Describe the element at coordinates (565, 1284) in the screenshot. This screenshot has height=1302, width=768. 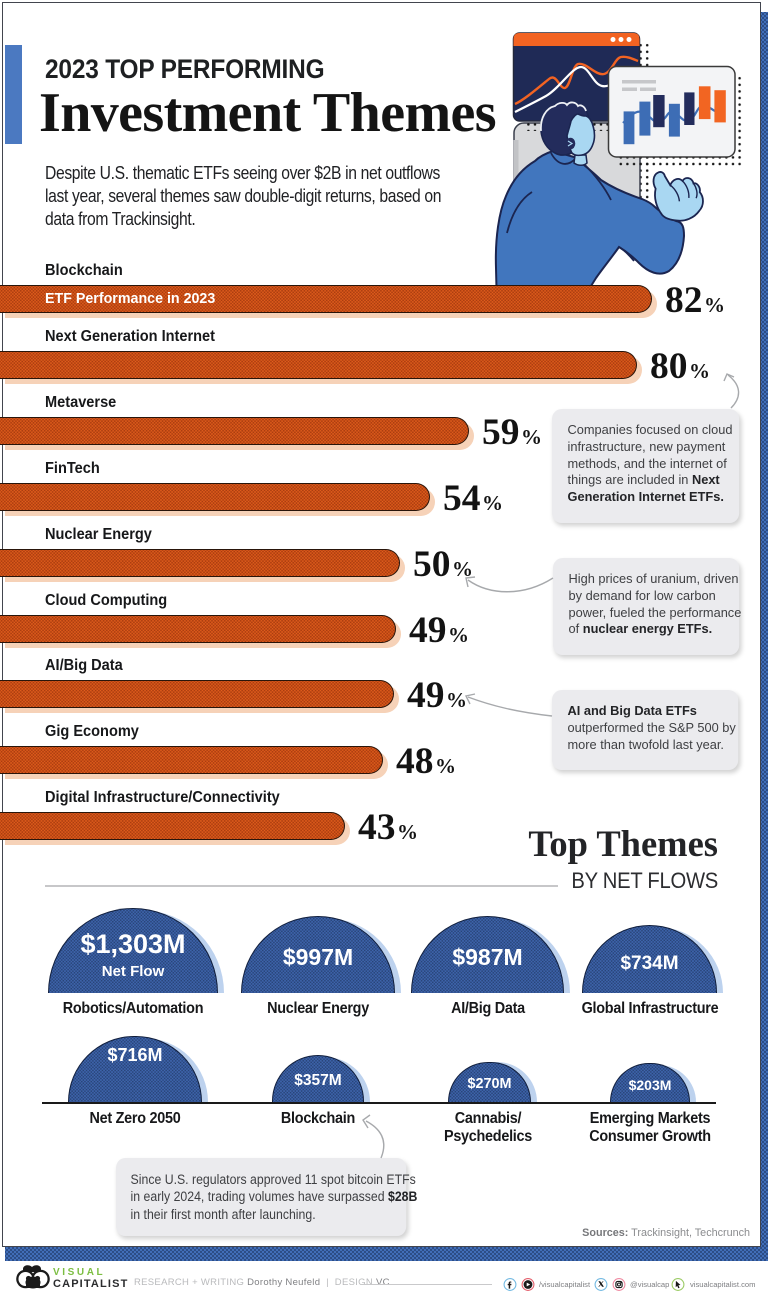
I see `svg-text: /visualcapitalist` at that location.